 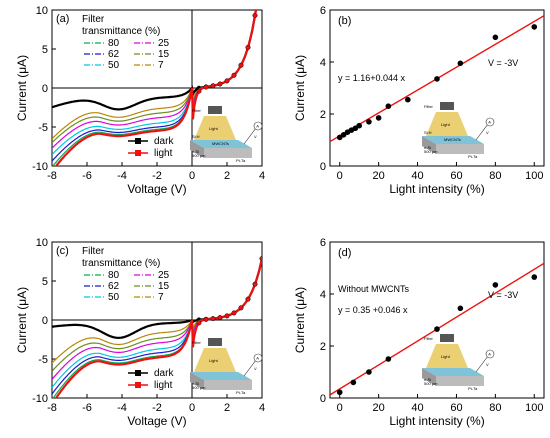 I want to click on x-tick-label: -2, so click(x=157, y=176).